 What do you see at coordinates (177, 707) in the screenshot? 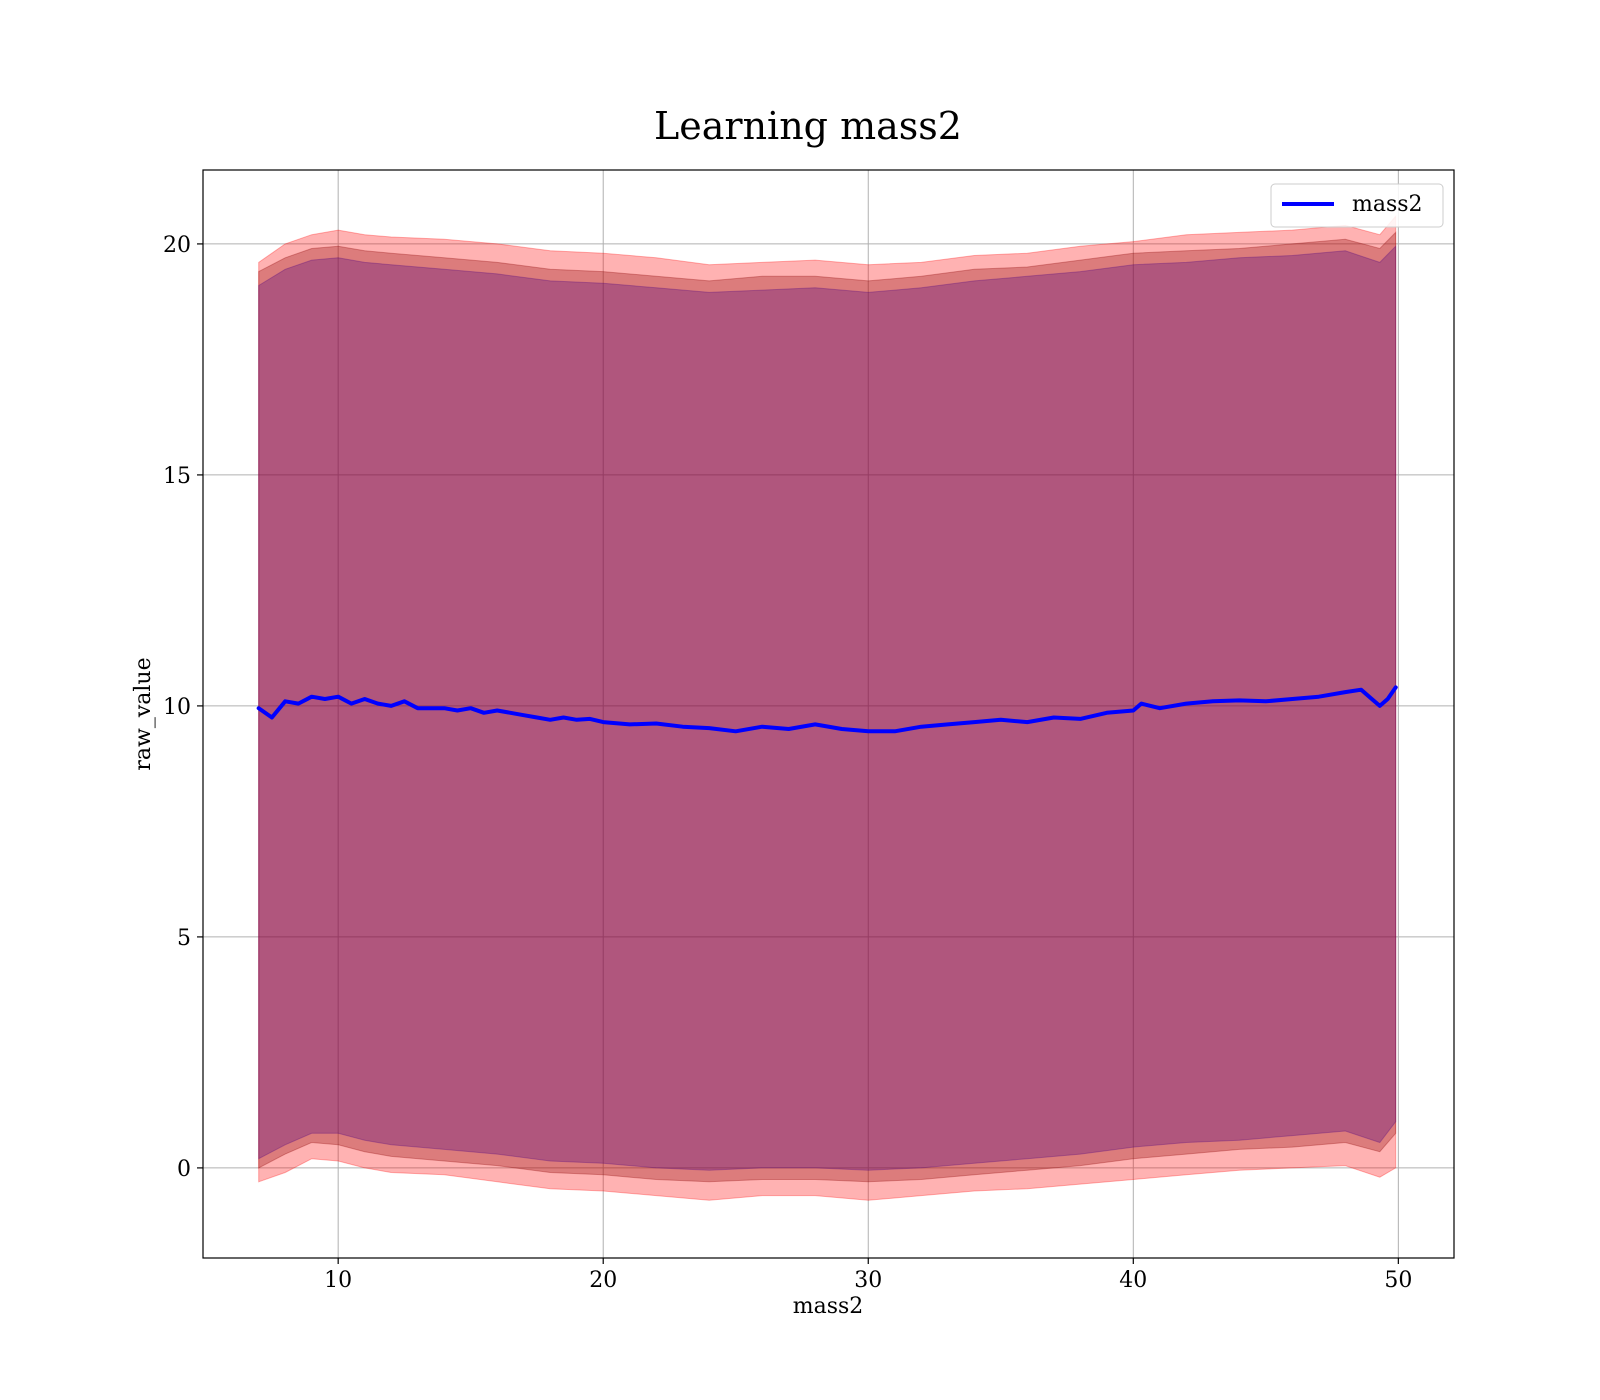
I see `y-tick-label: 10` at bounding box center [177, 707].